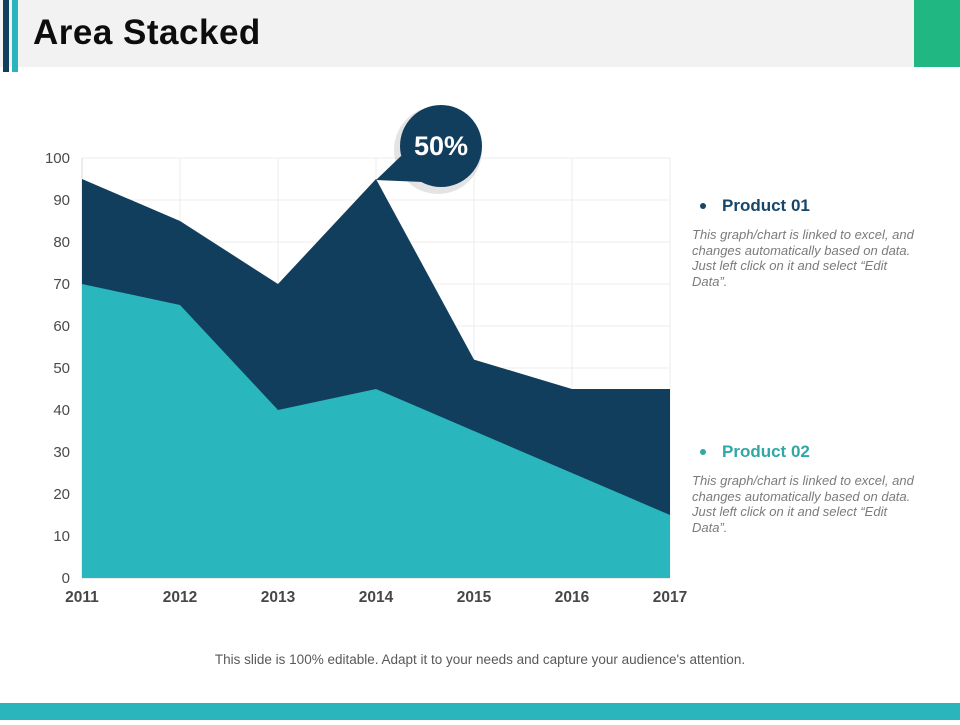  I want to click on slide-header: Area Stacked, so click(480, 36).